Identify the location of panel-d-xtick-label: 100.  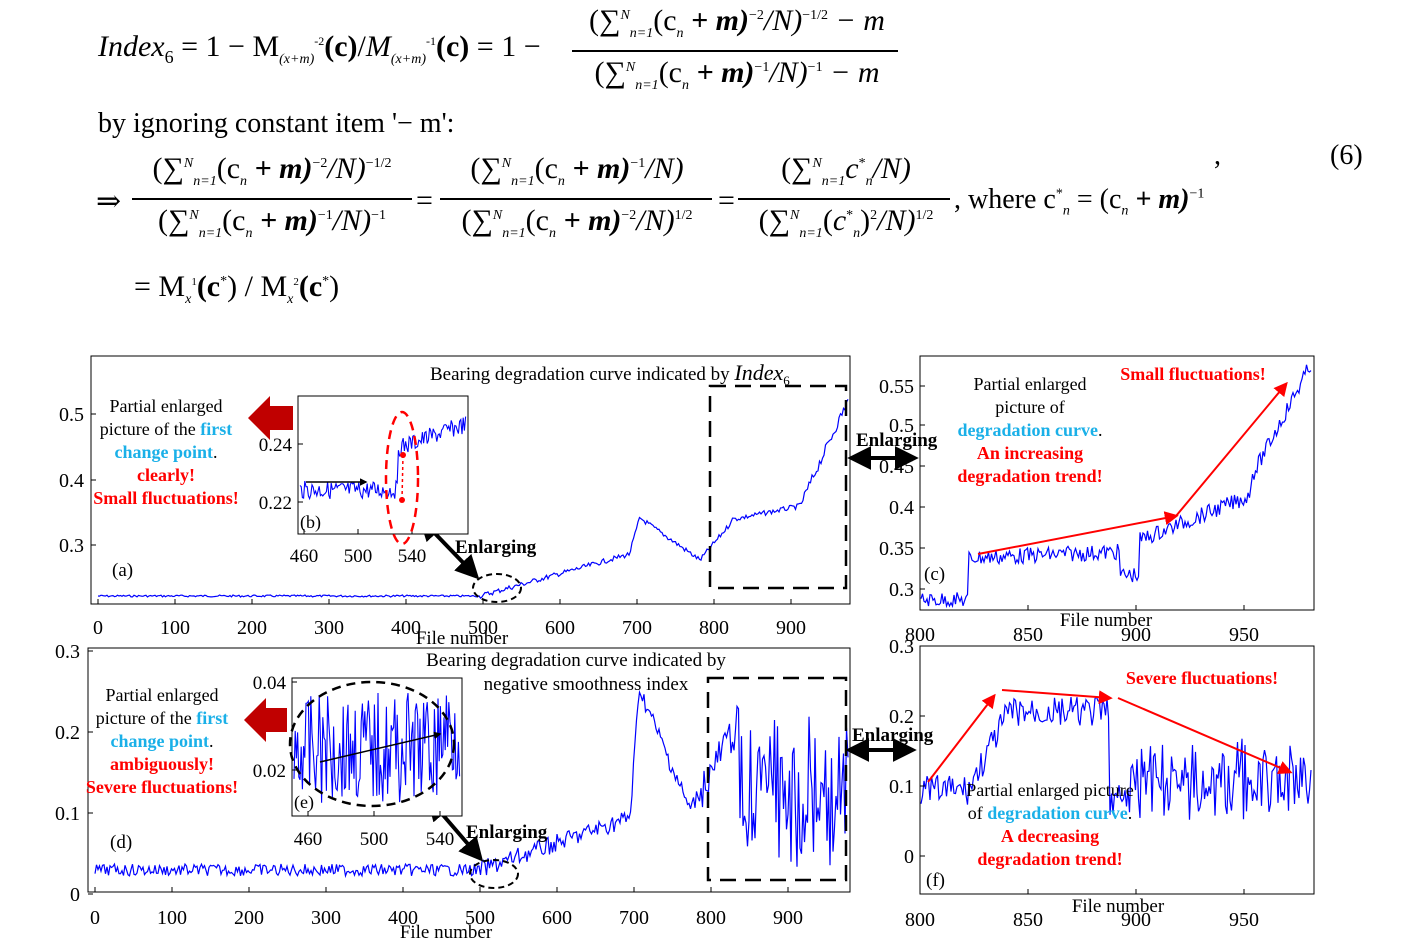
(172, 918).